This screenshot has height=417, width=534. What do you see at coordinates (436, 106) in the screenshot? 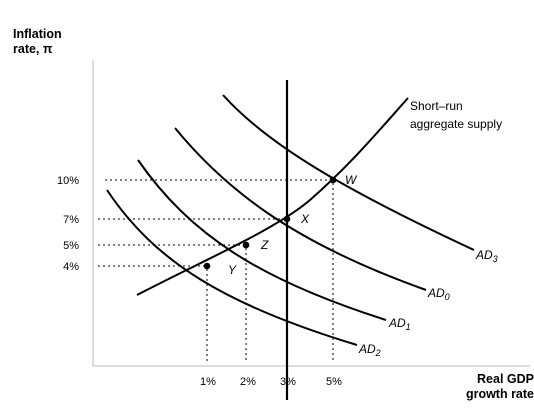
I see `sras-label-line-1: Short–run` at bounding box center [436, 106].